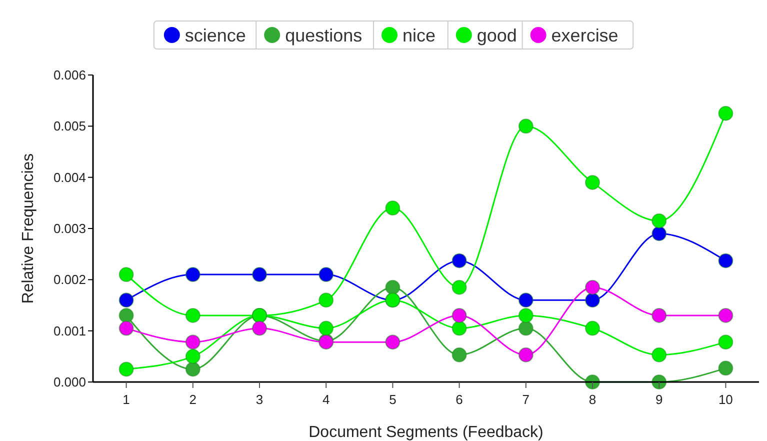 This screenshot has height=441, width=767. What do you see at coordinates (419, 35) in the screenshot?
I see `legend-label: nice` at bounding box center [419, 35].